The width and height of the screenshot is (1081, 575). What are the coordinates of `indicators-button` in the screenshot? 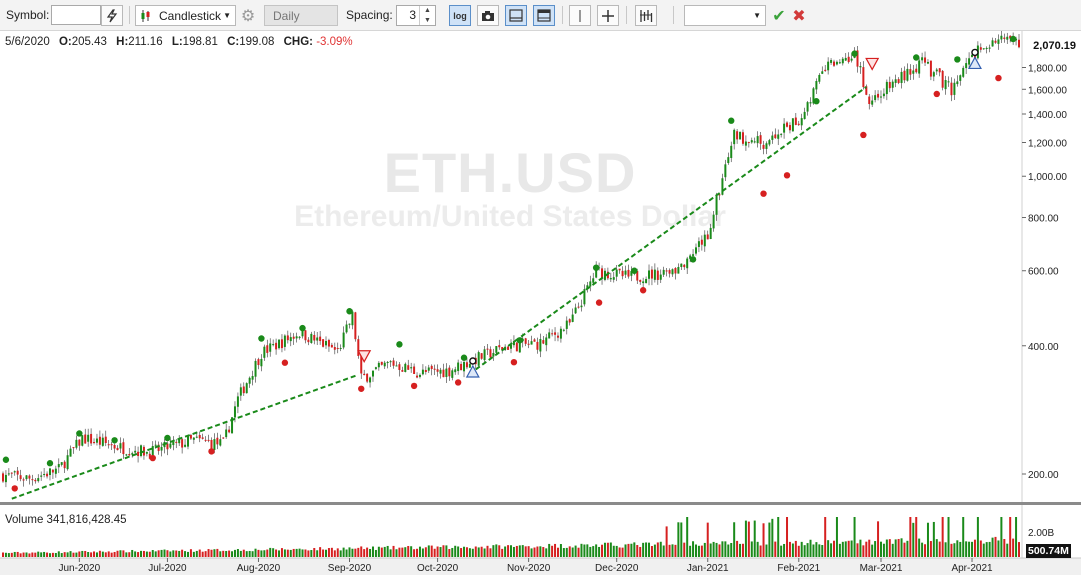 It's located at (646, 15).